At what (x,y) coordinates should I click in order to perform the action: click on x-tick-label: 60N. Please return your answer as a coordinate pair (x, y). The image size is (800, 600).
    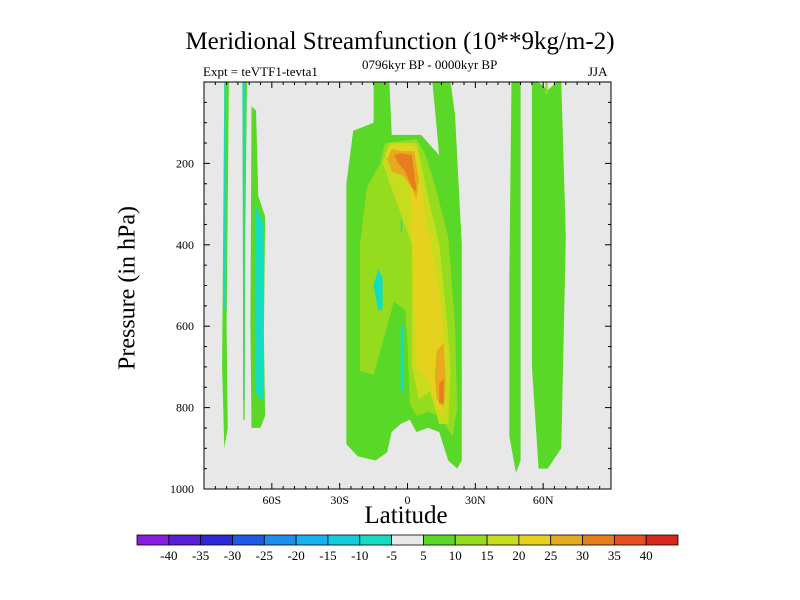
    Looking at the image, I should click on (543, 500).